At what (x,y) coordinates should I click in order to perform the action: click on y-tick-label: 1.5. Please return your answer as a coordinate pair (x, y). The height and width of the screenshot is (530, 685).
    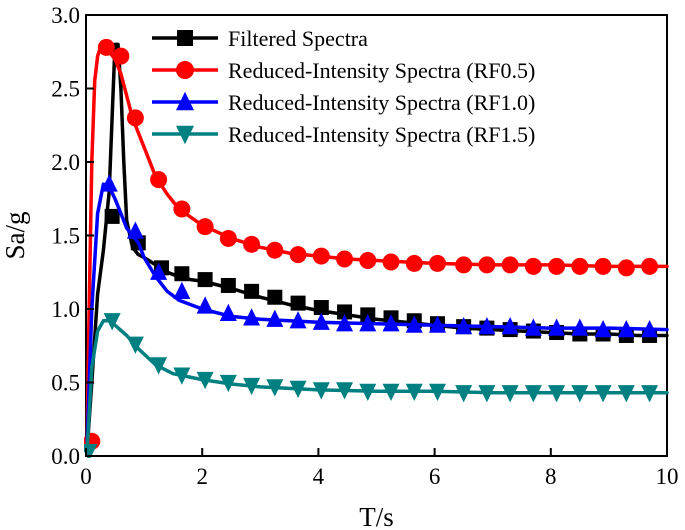
    Looking at the image, I should click on (65, 236).